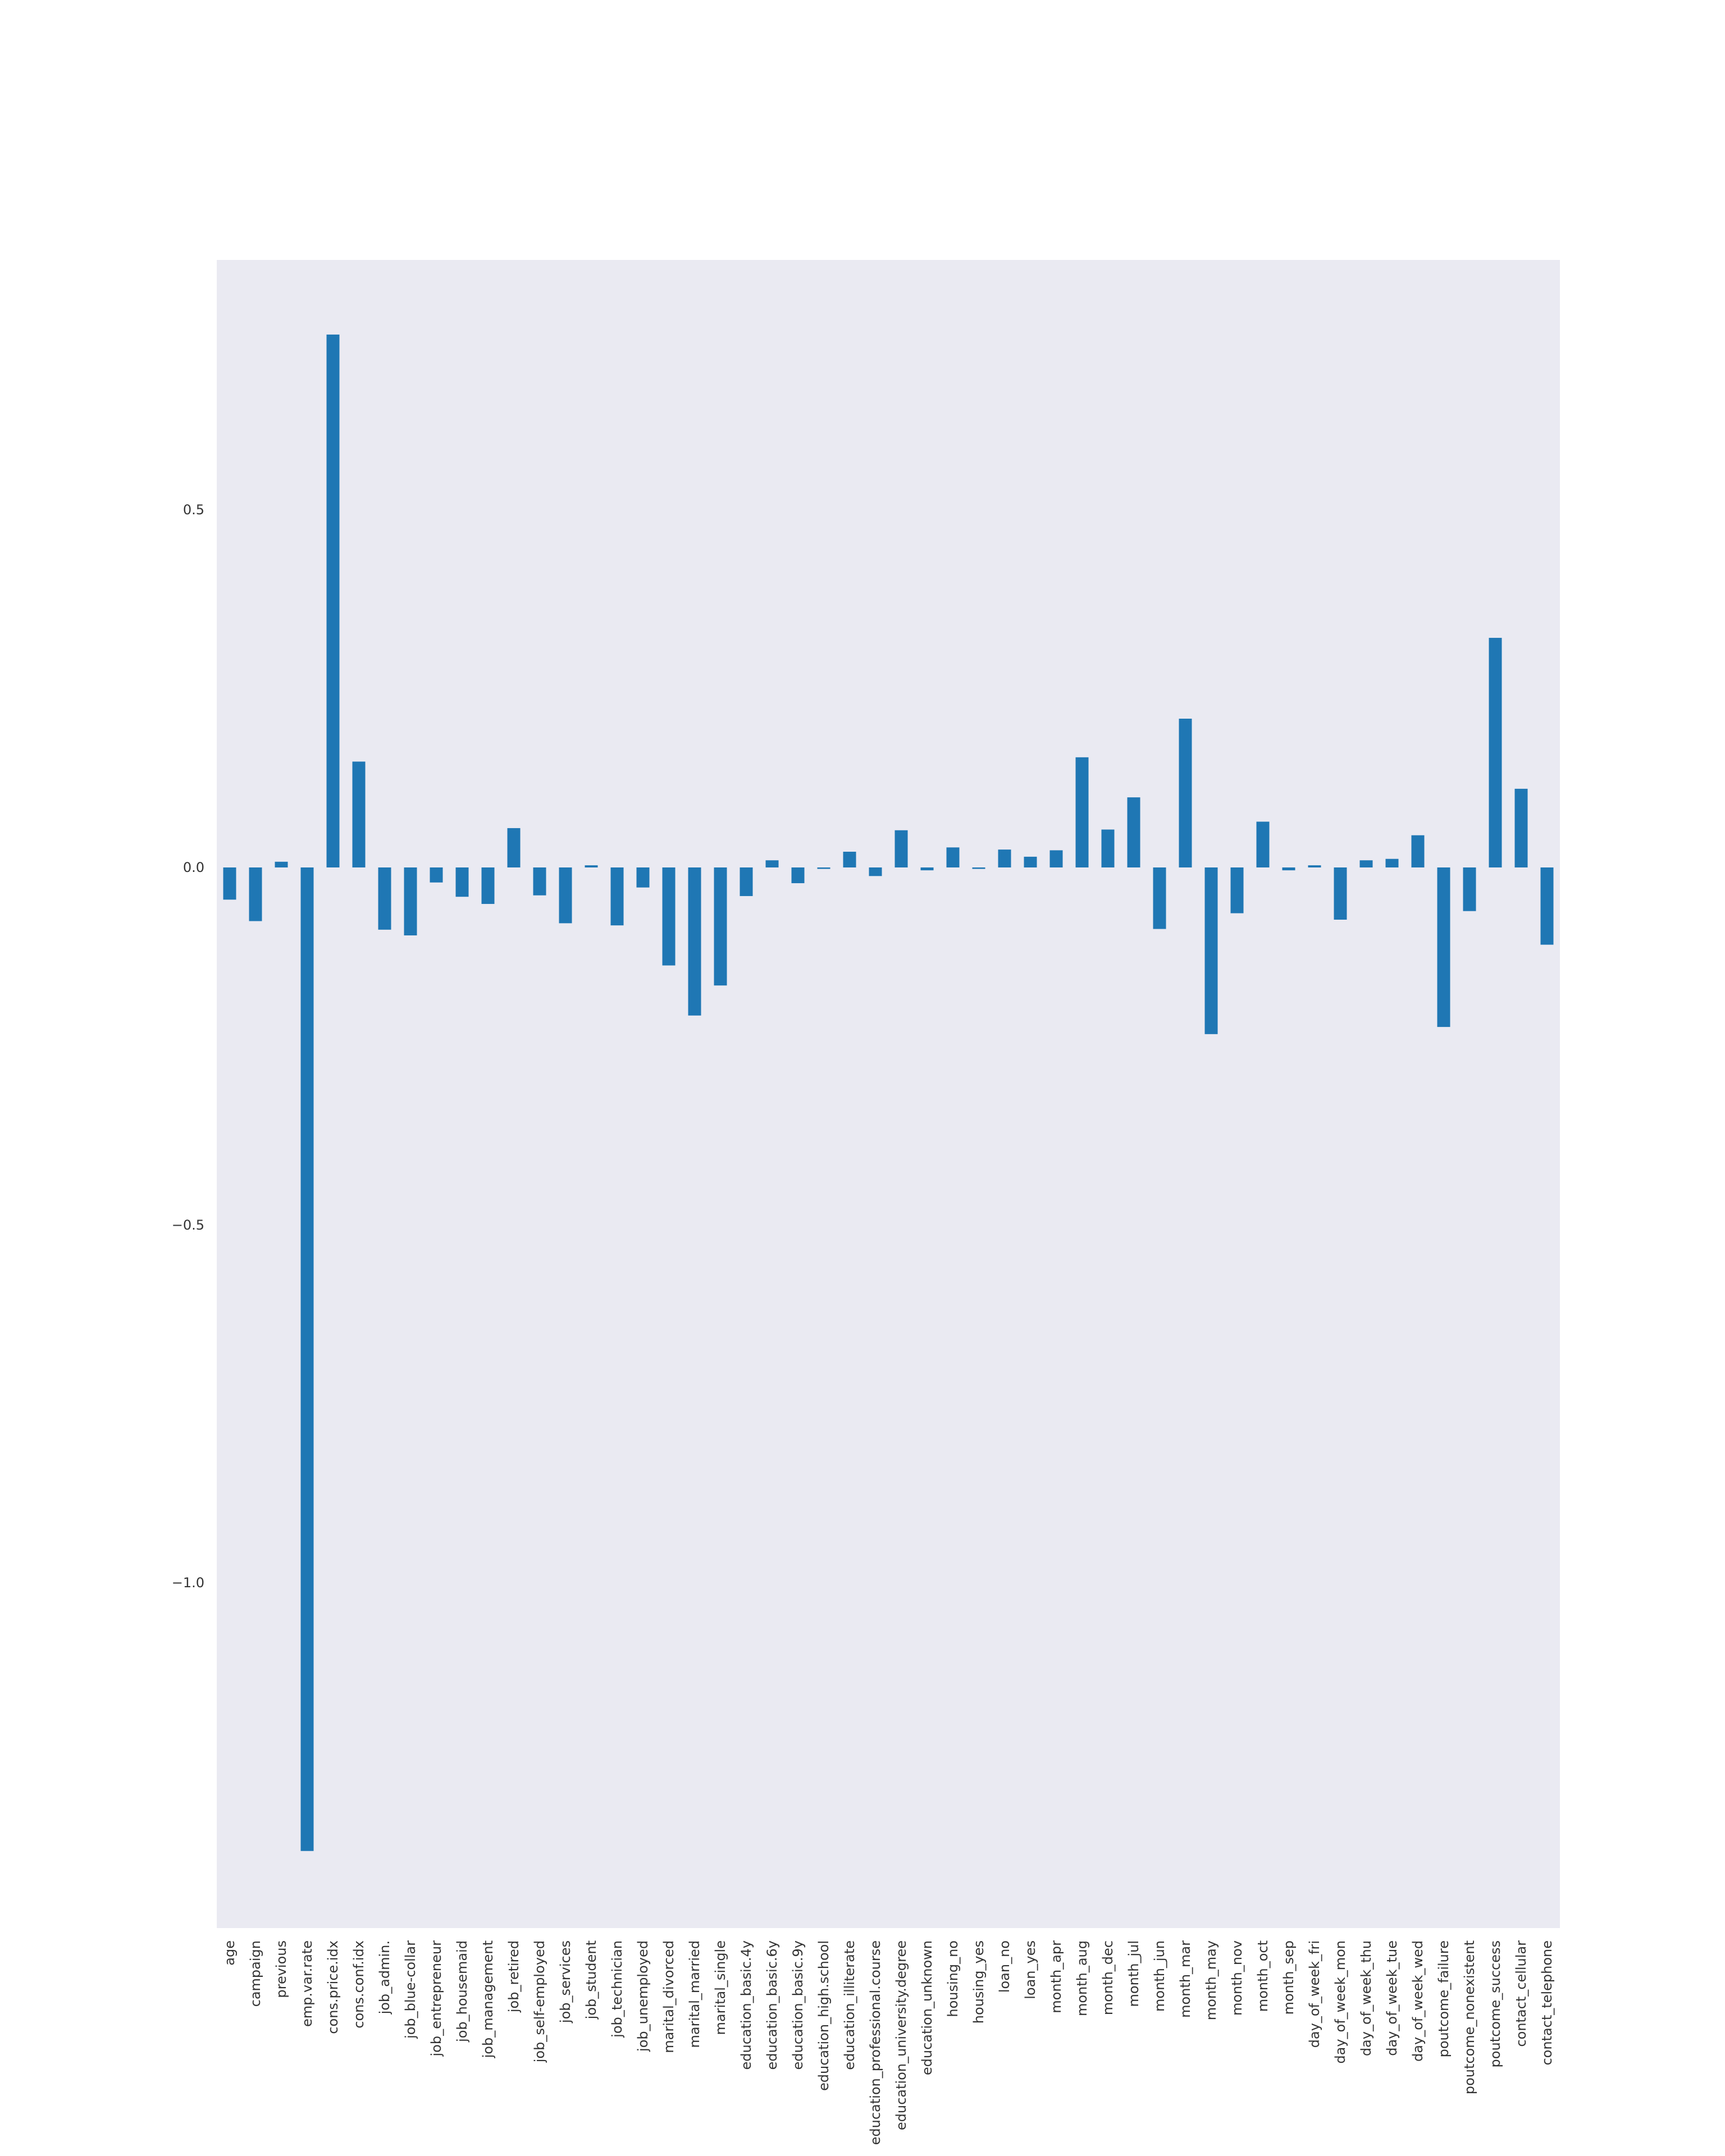 This screenshot has height=2156, width=1725. What do you see at coordinates (1418, 851) in the screenshot?
I see `bar-day_of_week_wed` at bounding box center [1418, 851].